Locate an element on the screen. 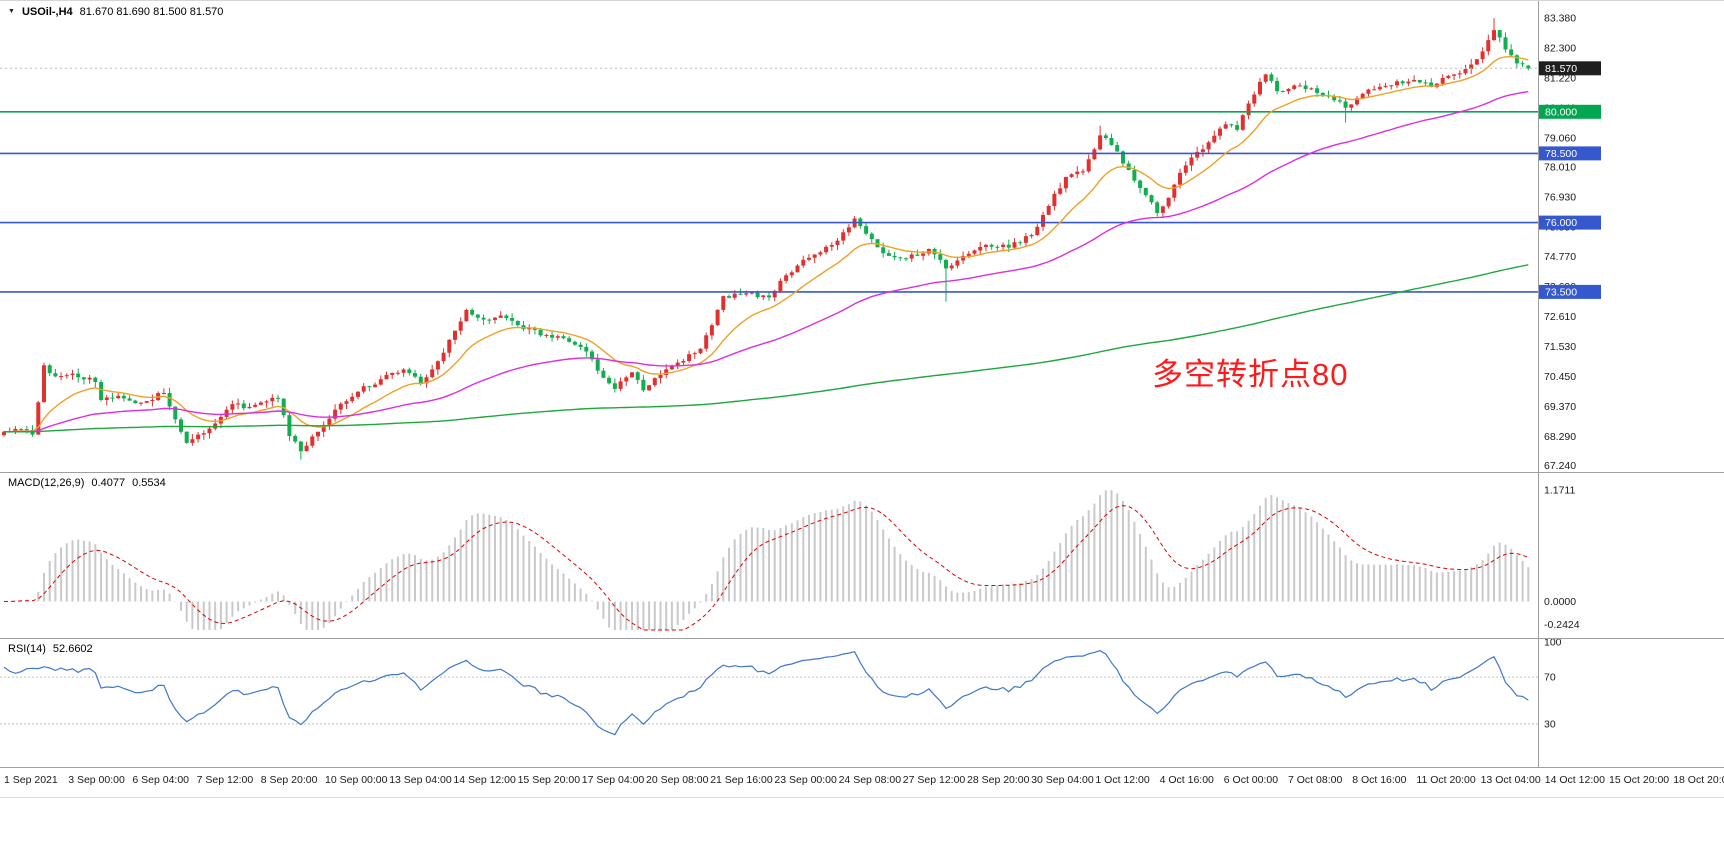 The image size is (1724, 841). price-axis-label: 81.220 is located at coordinates (1560, 79).